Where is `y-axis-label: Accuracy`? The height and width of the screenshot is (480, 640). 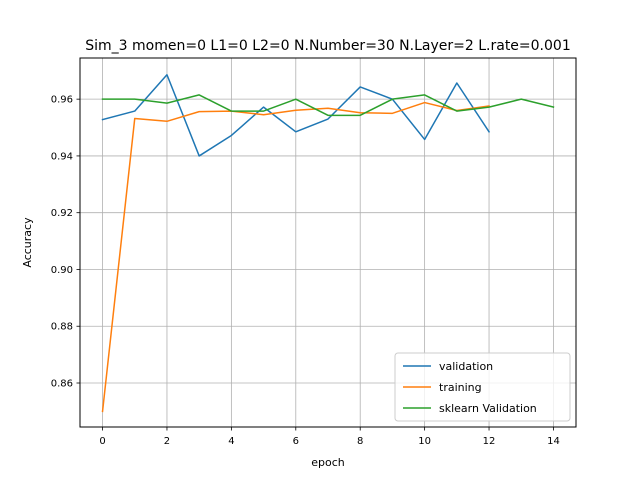
y-axis-label: Accuracy is located at coordinates (27, 242).